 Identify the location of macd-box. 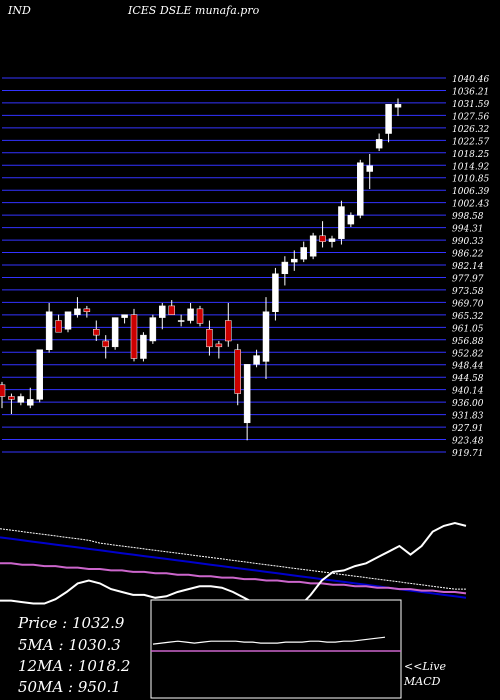
(276, 649).